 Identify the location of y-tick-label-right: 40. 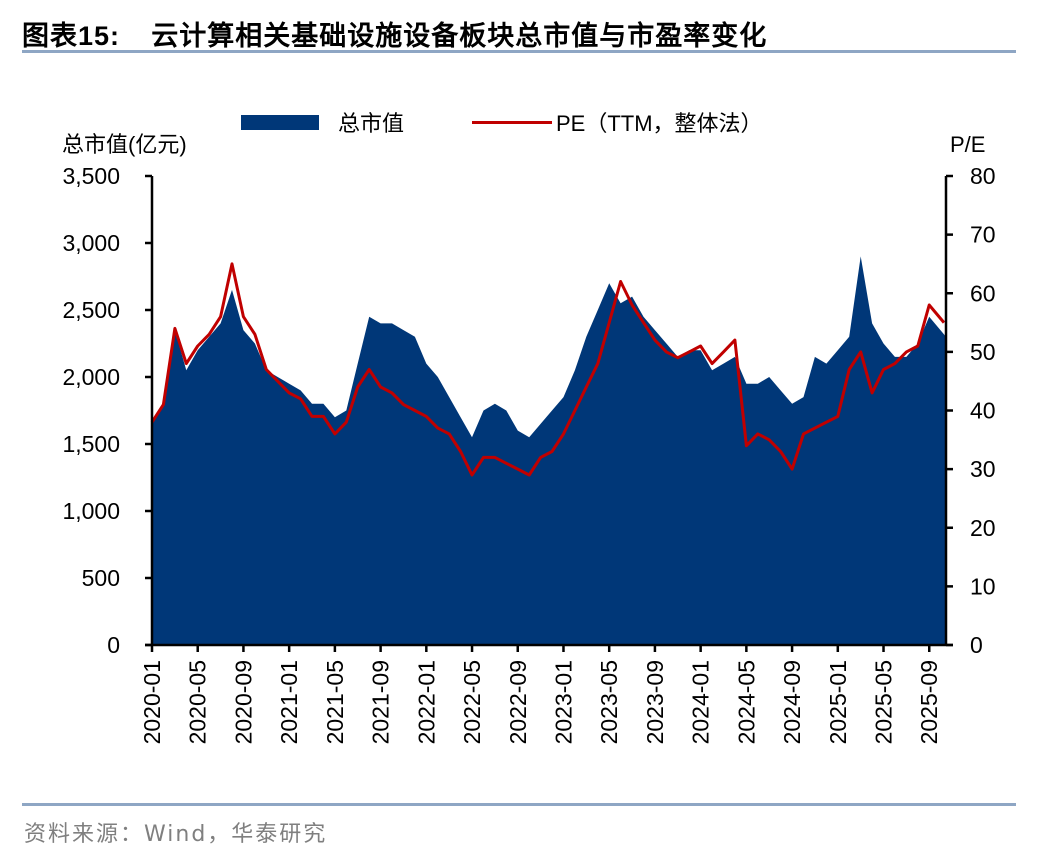
(983, 411).